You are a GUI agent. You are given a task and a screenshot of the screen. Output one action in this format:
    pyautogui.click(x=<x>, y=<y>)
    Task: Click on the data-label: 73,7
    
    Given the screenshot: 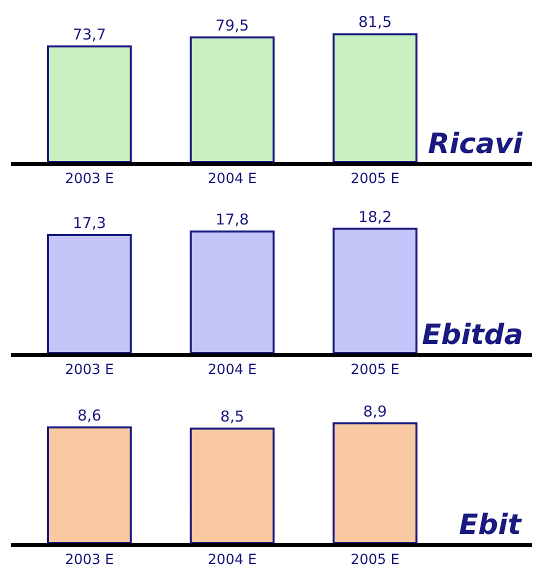 What is the action you would take?
    pyautogui.click(x=89, y=34)
    